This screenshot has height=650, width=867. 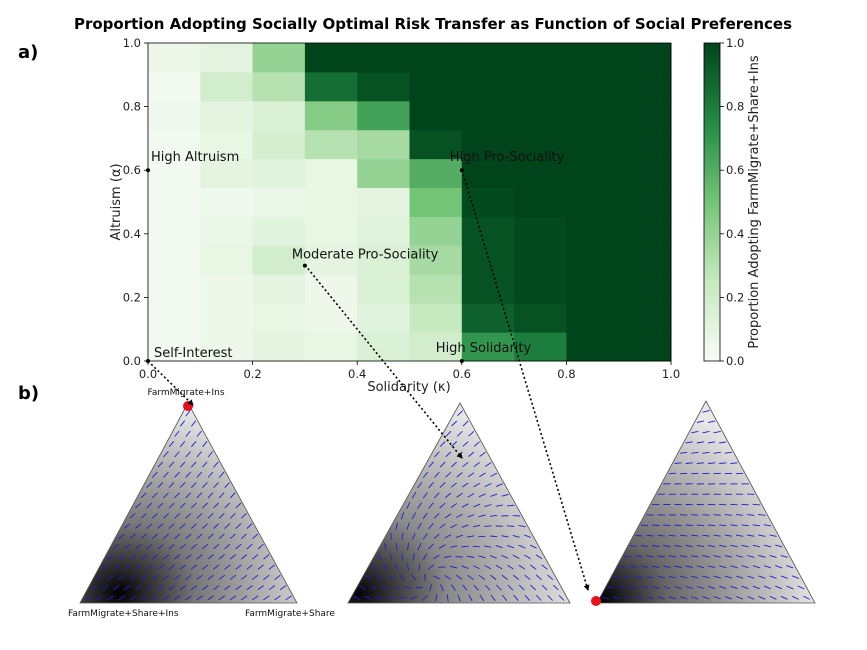 What do you see at coordinates (132, 297) in the screenshot?
I see `y-tick-label: 0.2` at bounding box center [132, 297].